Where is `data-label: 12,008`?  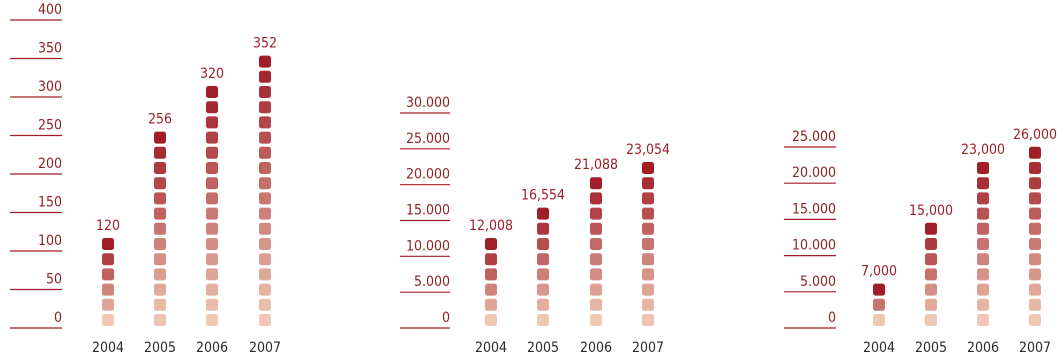
data-label: 12,008 is located at coordinates (491, 226).